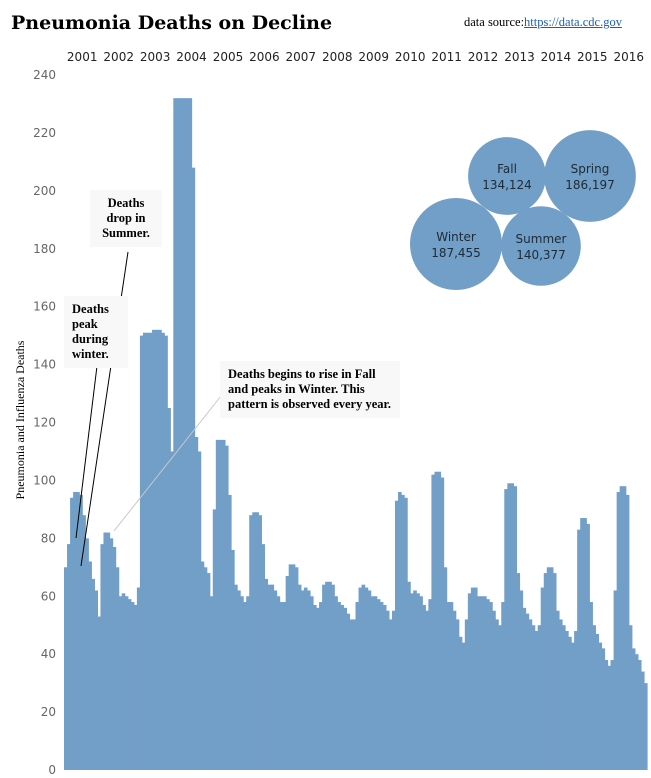  Describe the element at coordinates (48, 538) in the screenshot. I see `y-tick-label: 80` at that location.